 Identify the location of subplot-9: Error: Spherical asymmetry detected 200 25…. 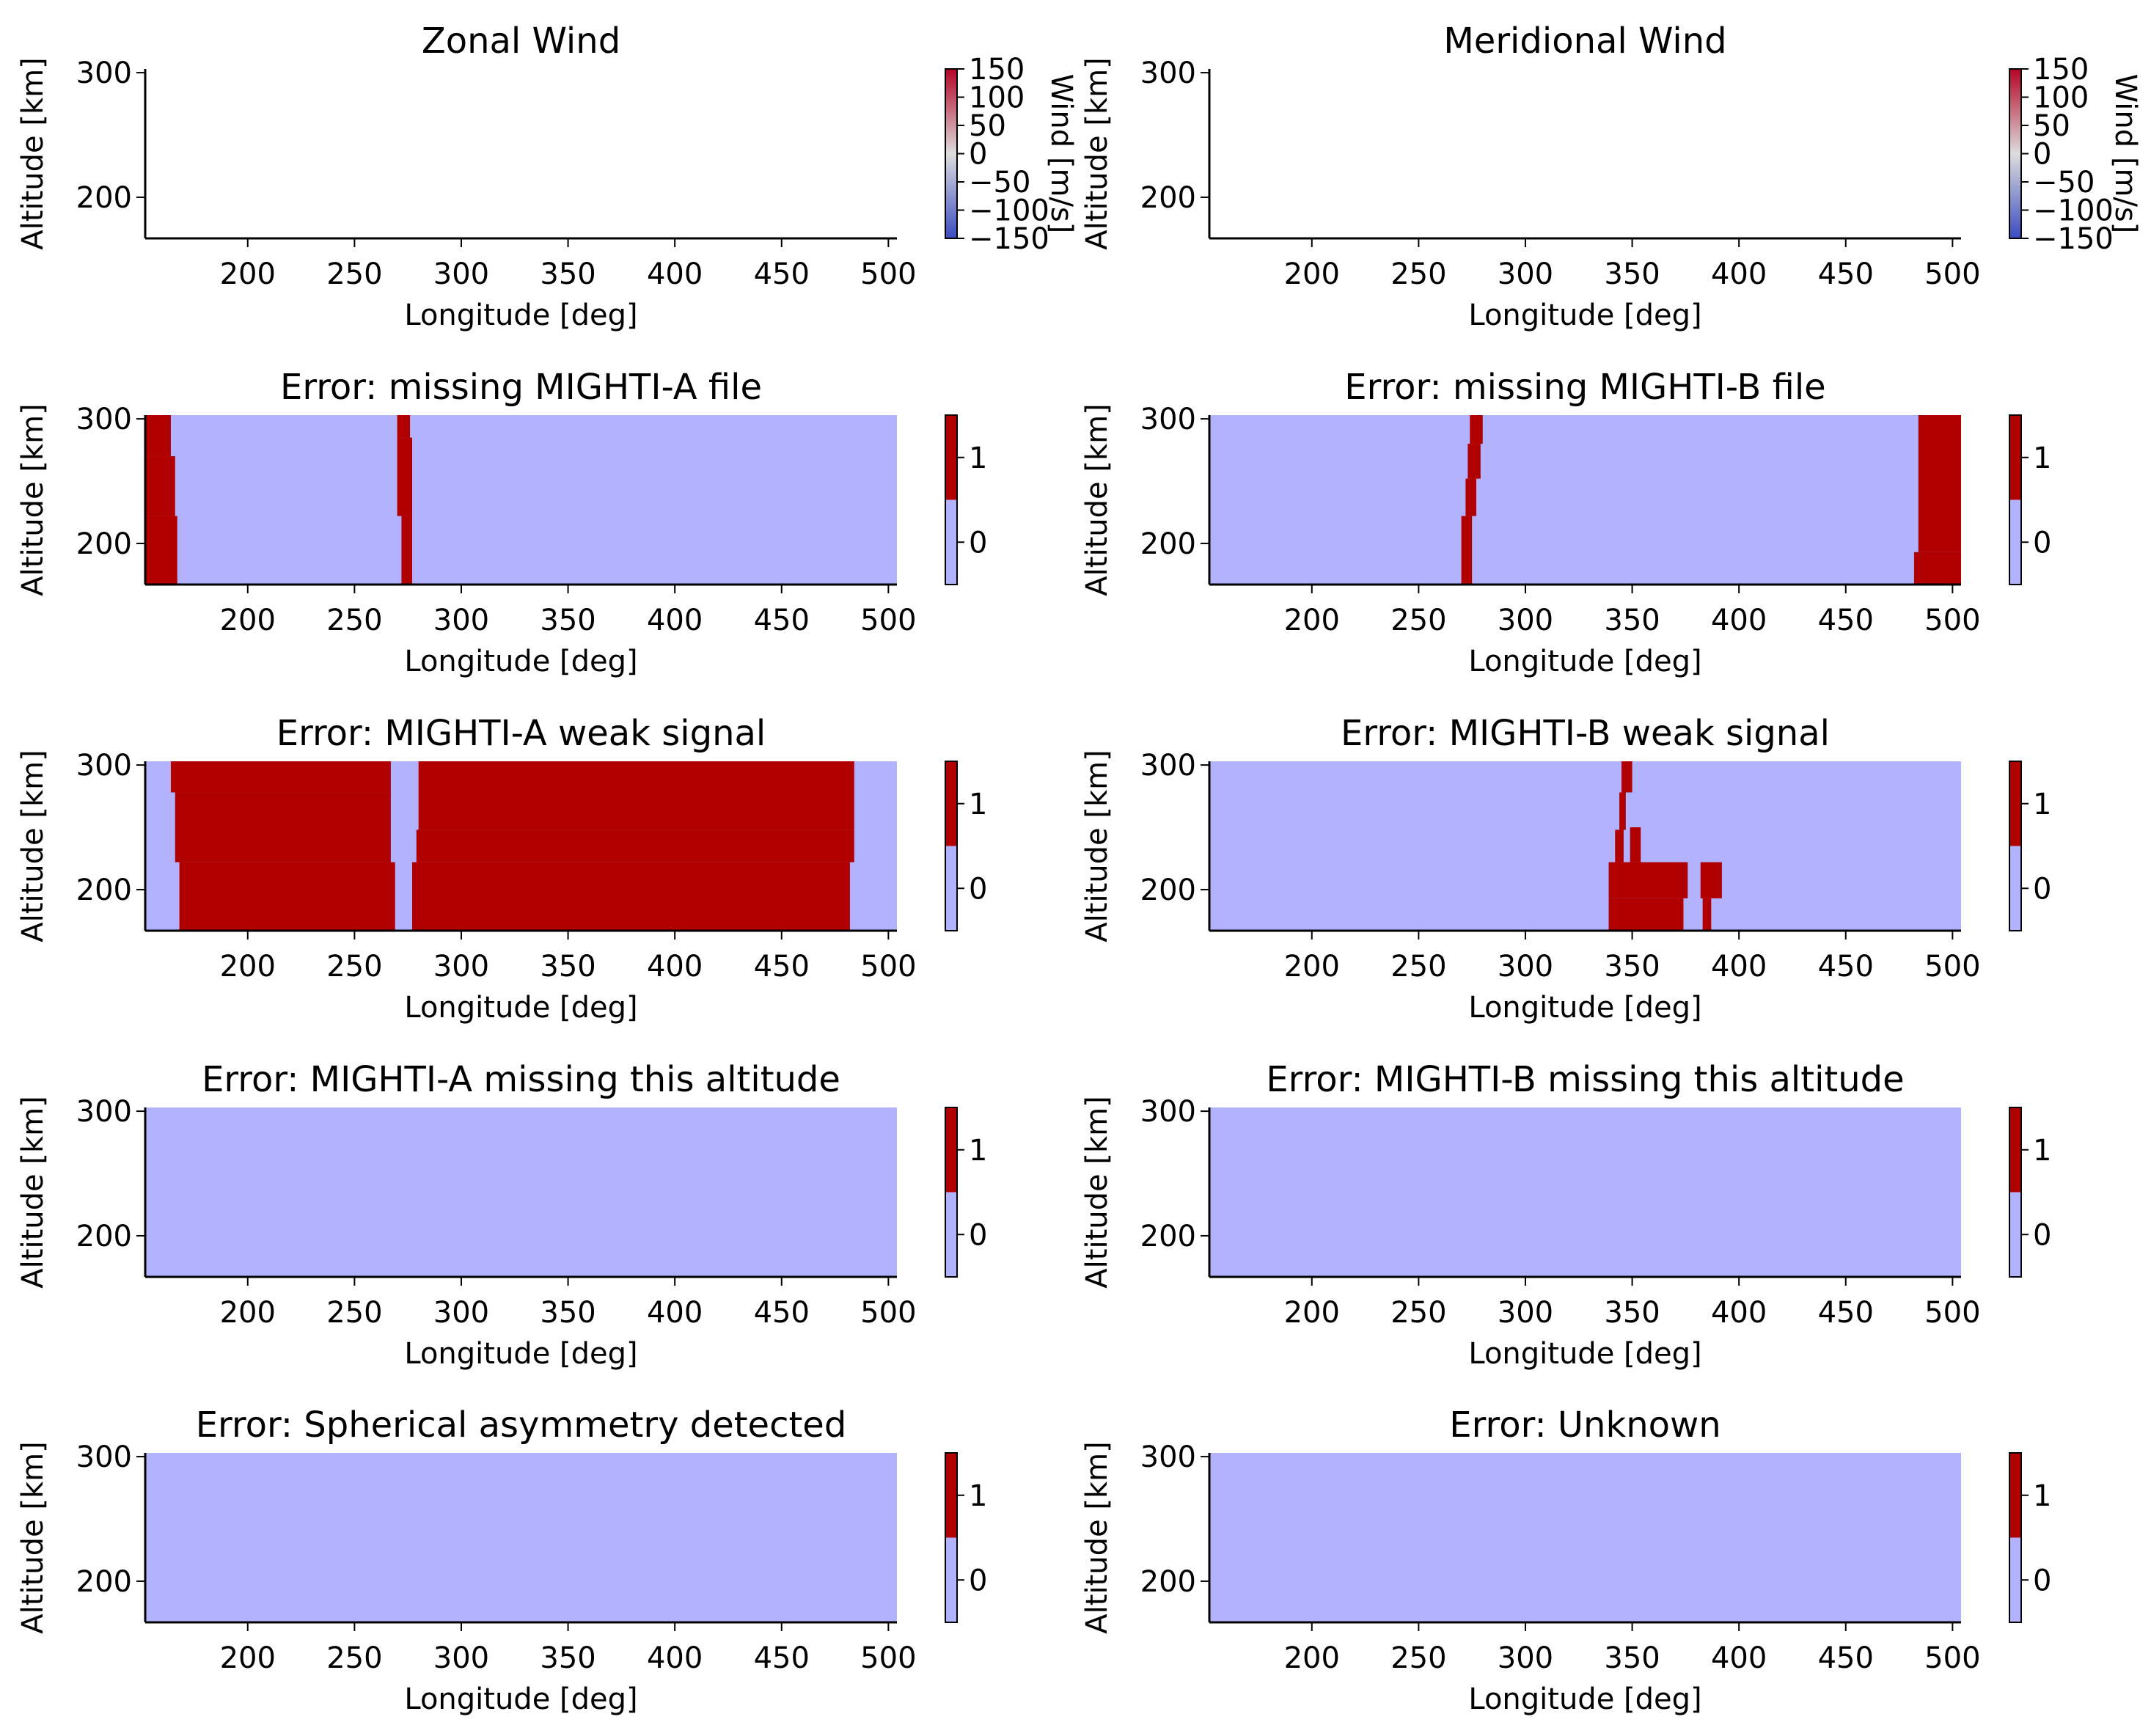
(501, 1560).